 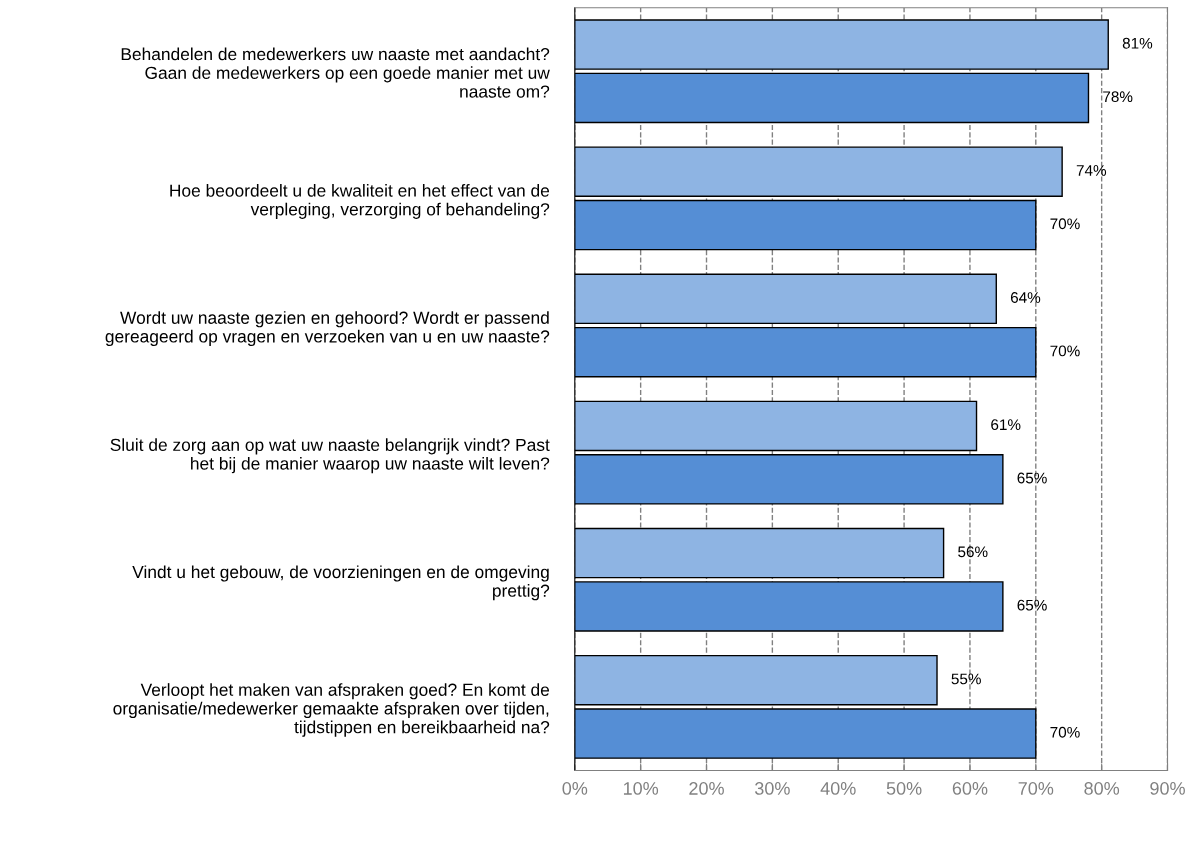 What do you see at coordinates (838, 788) in the screenshot?
I see `x-tick-label: 40%` at bounding box center [838, 788].